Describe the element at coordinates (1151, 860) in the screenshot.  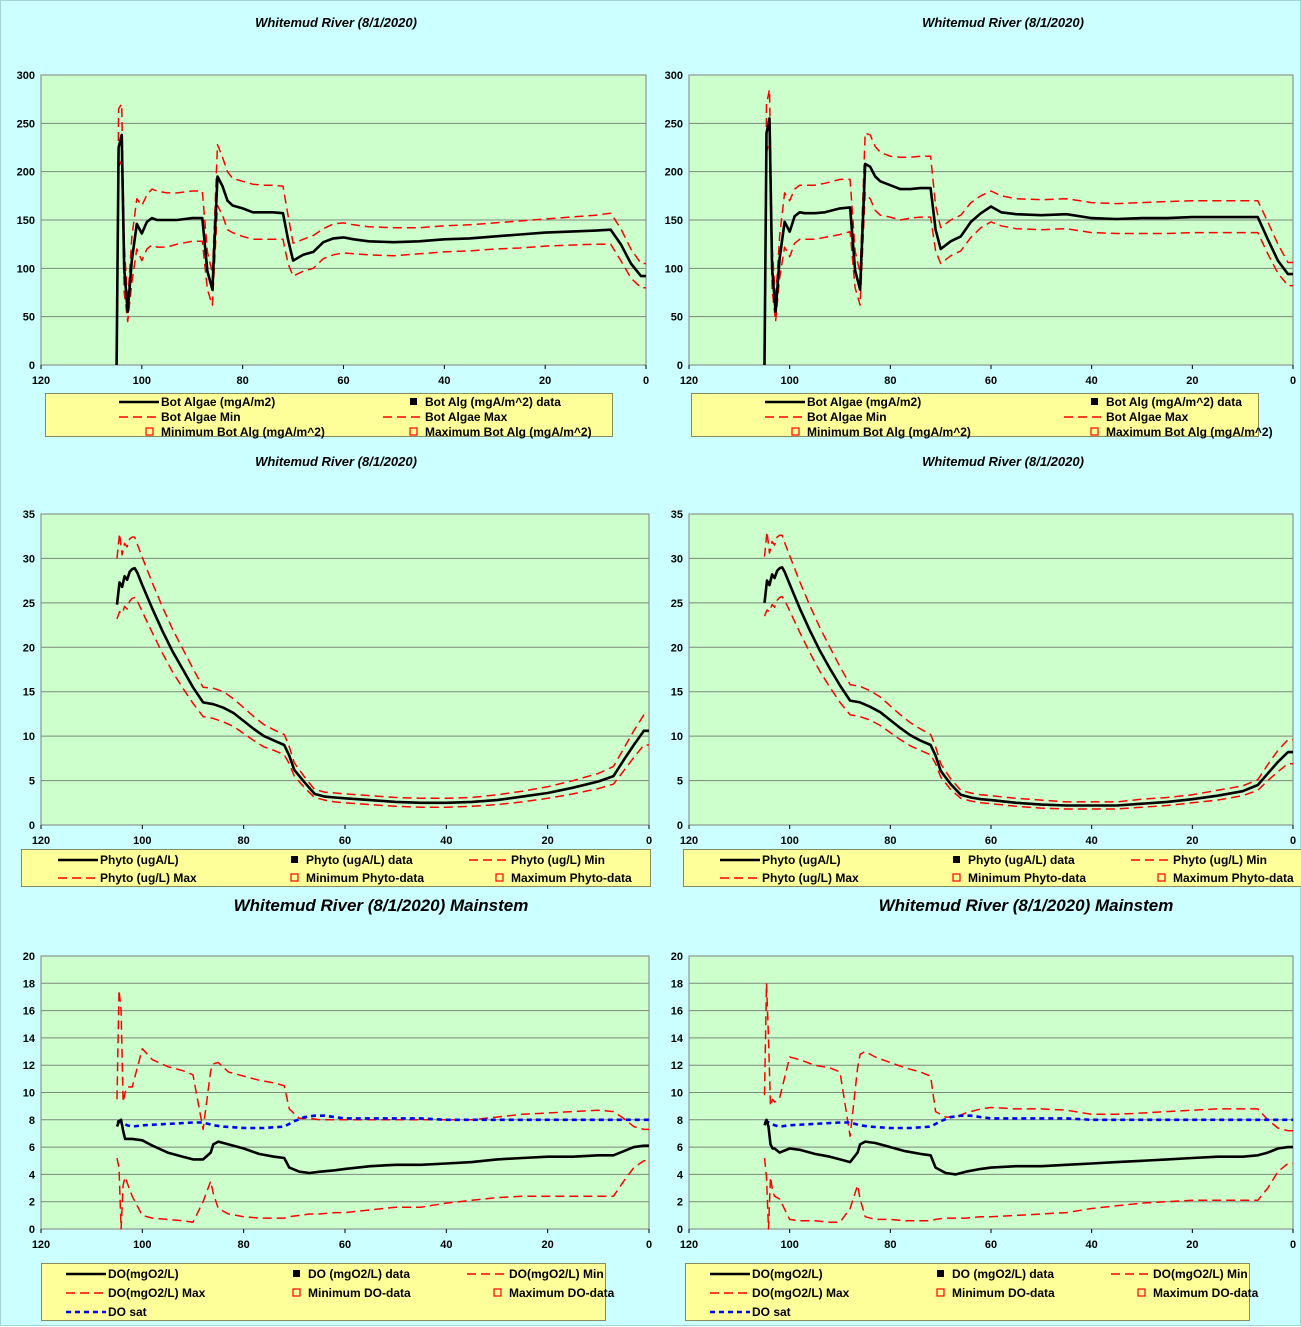
I see `legend-swatch-phyto-ug-l-min` at that location.